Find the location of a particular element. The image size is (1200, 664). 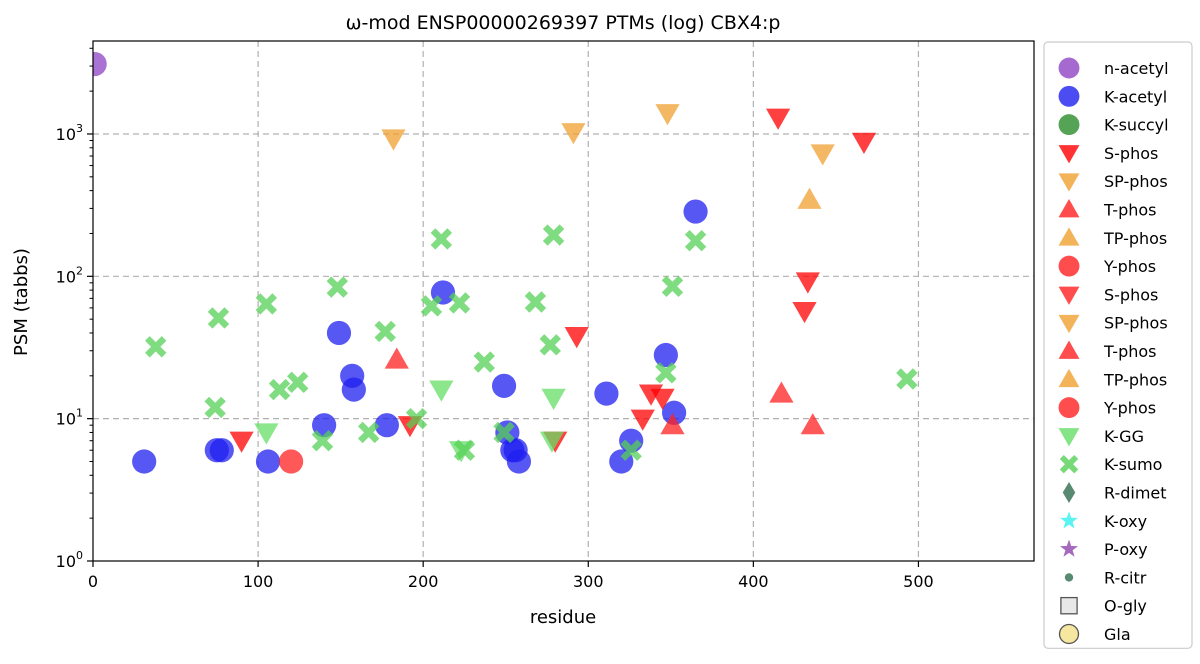

x-tick-label: 100 is located at coordinates (258, 581).